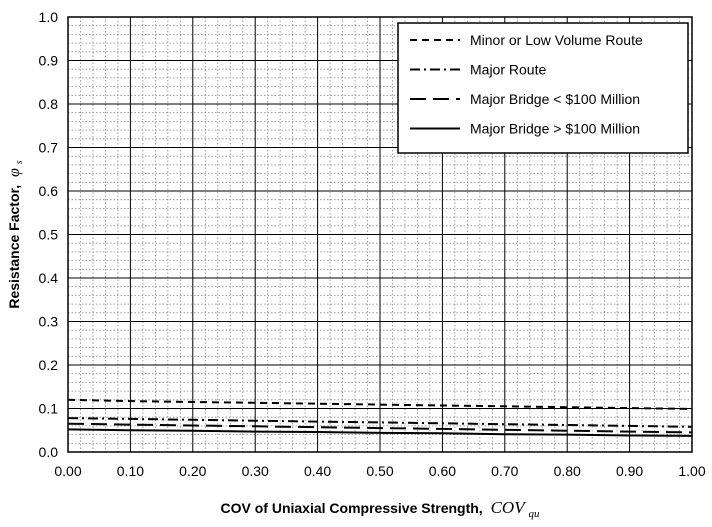 This screenshot has width=712, height=527. Describe the element at coordinates (192, 471) in the screenshot. I see `x-tick-label: 0.20` at that location.